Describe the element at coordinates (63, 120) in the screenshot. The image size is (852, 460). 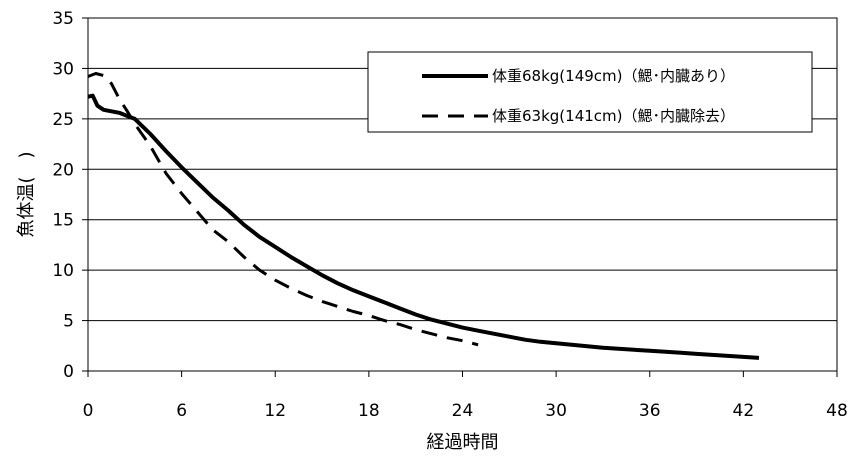
I see `y-tick-label: 25` at that location.